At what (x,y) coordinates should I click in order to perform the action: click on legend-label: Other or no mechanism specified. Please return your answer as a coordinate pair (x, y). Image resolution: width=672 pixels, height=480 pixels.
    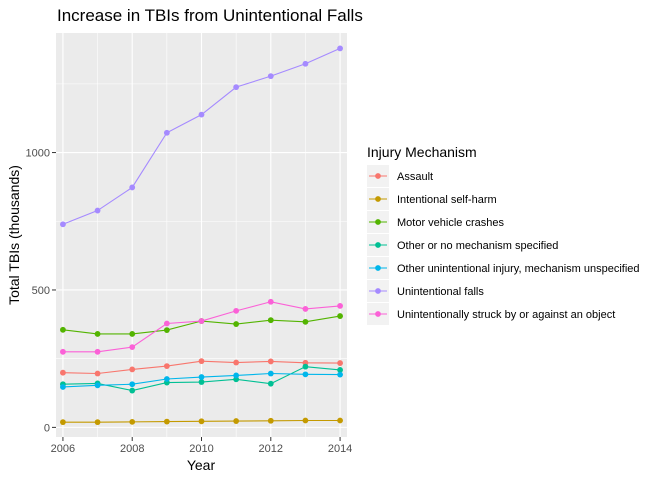
    Looking at the image, I should click on (477, 246).